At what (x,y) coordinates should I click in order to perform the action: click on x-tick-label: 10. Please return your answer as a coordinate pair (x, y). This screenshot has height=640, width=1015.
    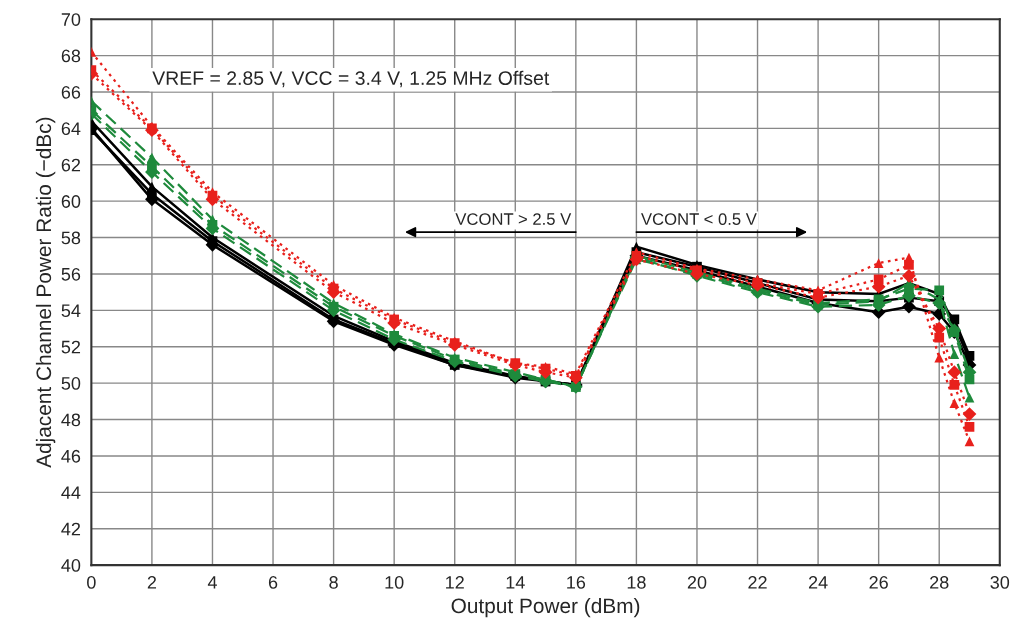
    Looking at the image, I should click on (394, 582).